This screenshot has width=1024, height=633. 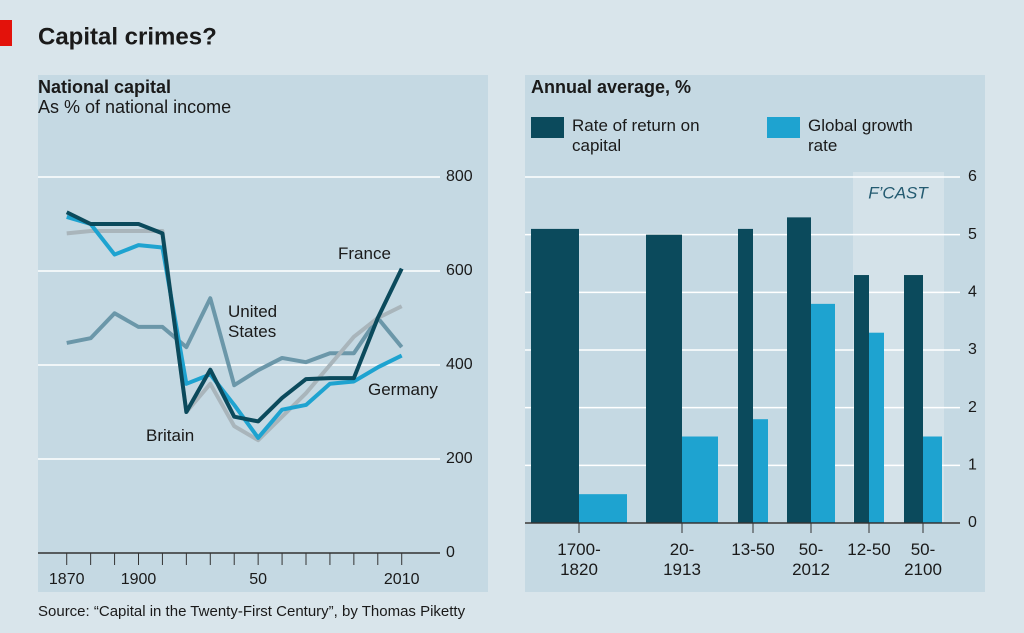 I want to click on x-tick-label: 2010, so click(x=402, y=579).